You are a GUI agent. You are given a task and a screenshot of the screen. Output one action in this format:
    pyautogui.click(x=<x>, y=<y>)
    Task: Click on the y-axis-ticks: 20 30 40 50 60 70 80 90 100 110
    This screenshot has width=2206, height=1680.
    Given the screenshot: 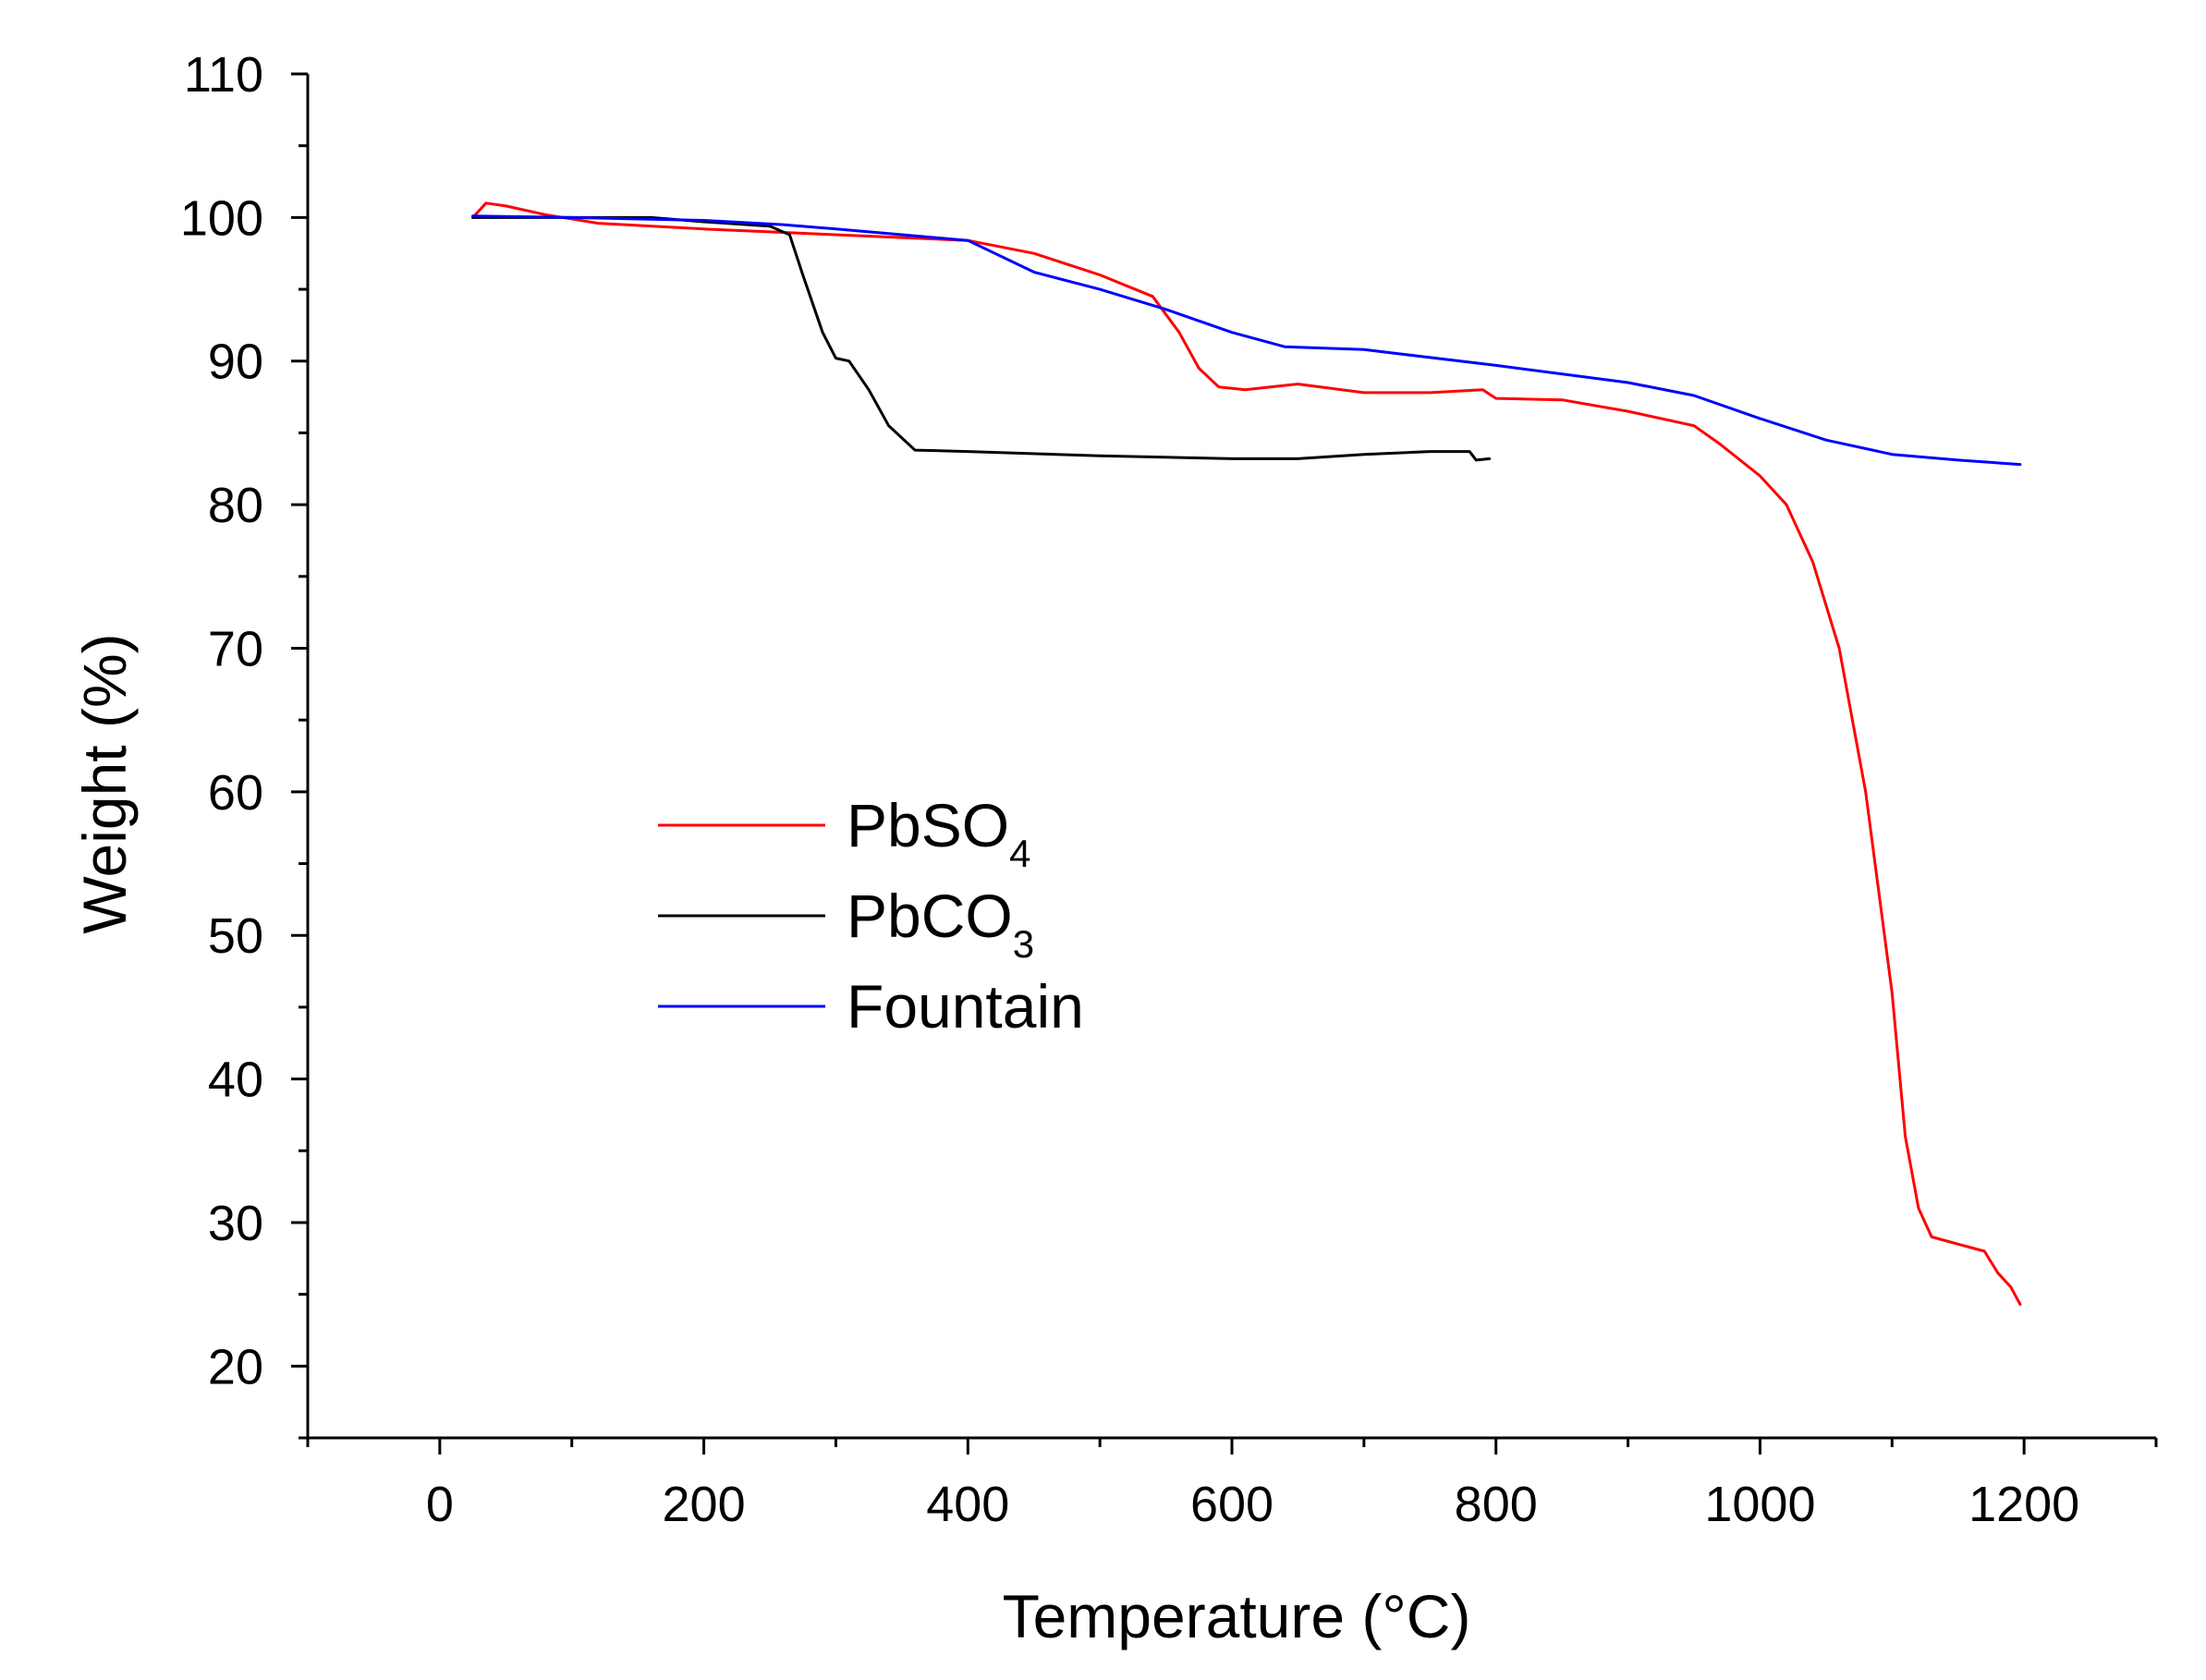 What is the action you would take?
    pyautogui.click(x=244, y=743)
    